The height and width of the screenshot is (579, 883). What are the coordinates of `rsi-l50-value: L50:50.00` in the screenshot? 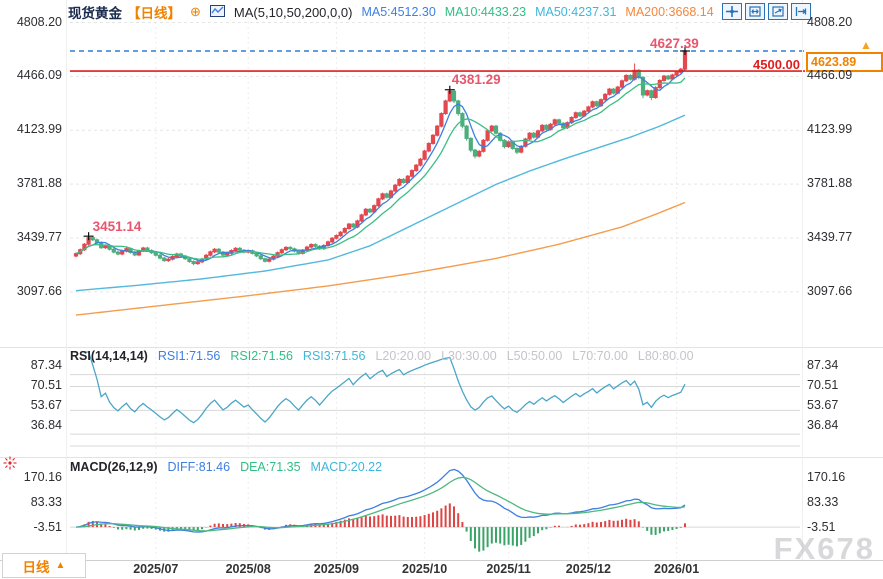 It's located at (534, 356).